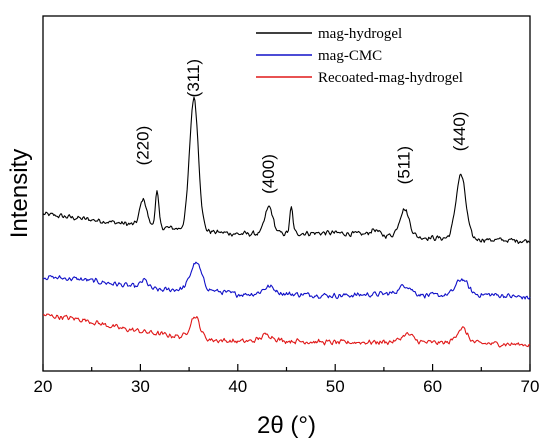  What do you see at coordinates (287, 386) in the screenshot?
I see `x-tick-labels: 20 30 40 50 60 70` at bounding box center [287, 386].